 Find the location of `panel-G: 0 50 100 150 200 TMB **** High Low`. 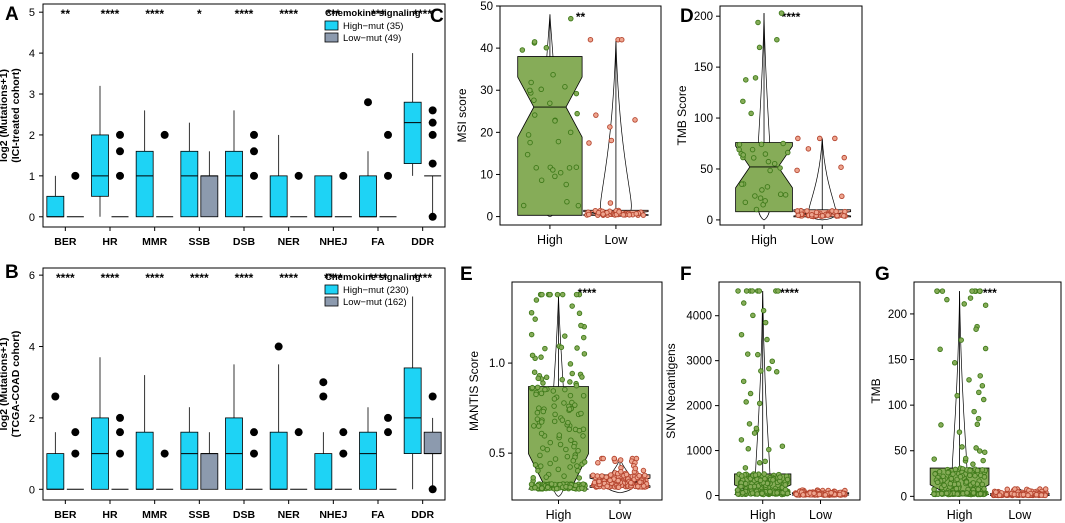

panel-G: 0 50 100 150 200 TMB **** High Low is located at coordinates (965, 401).